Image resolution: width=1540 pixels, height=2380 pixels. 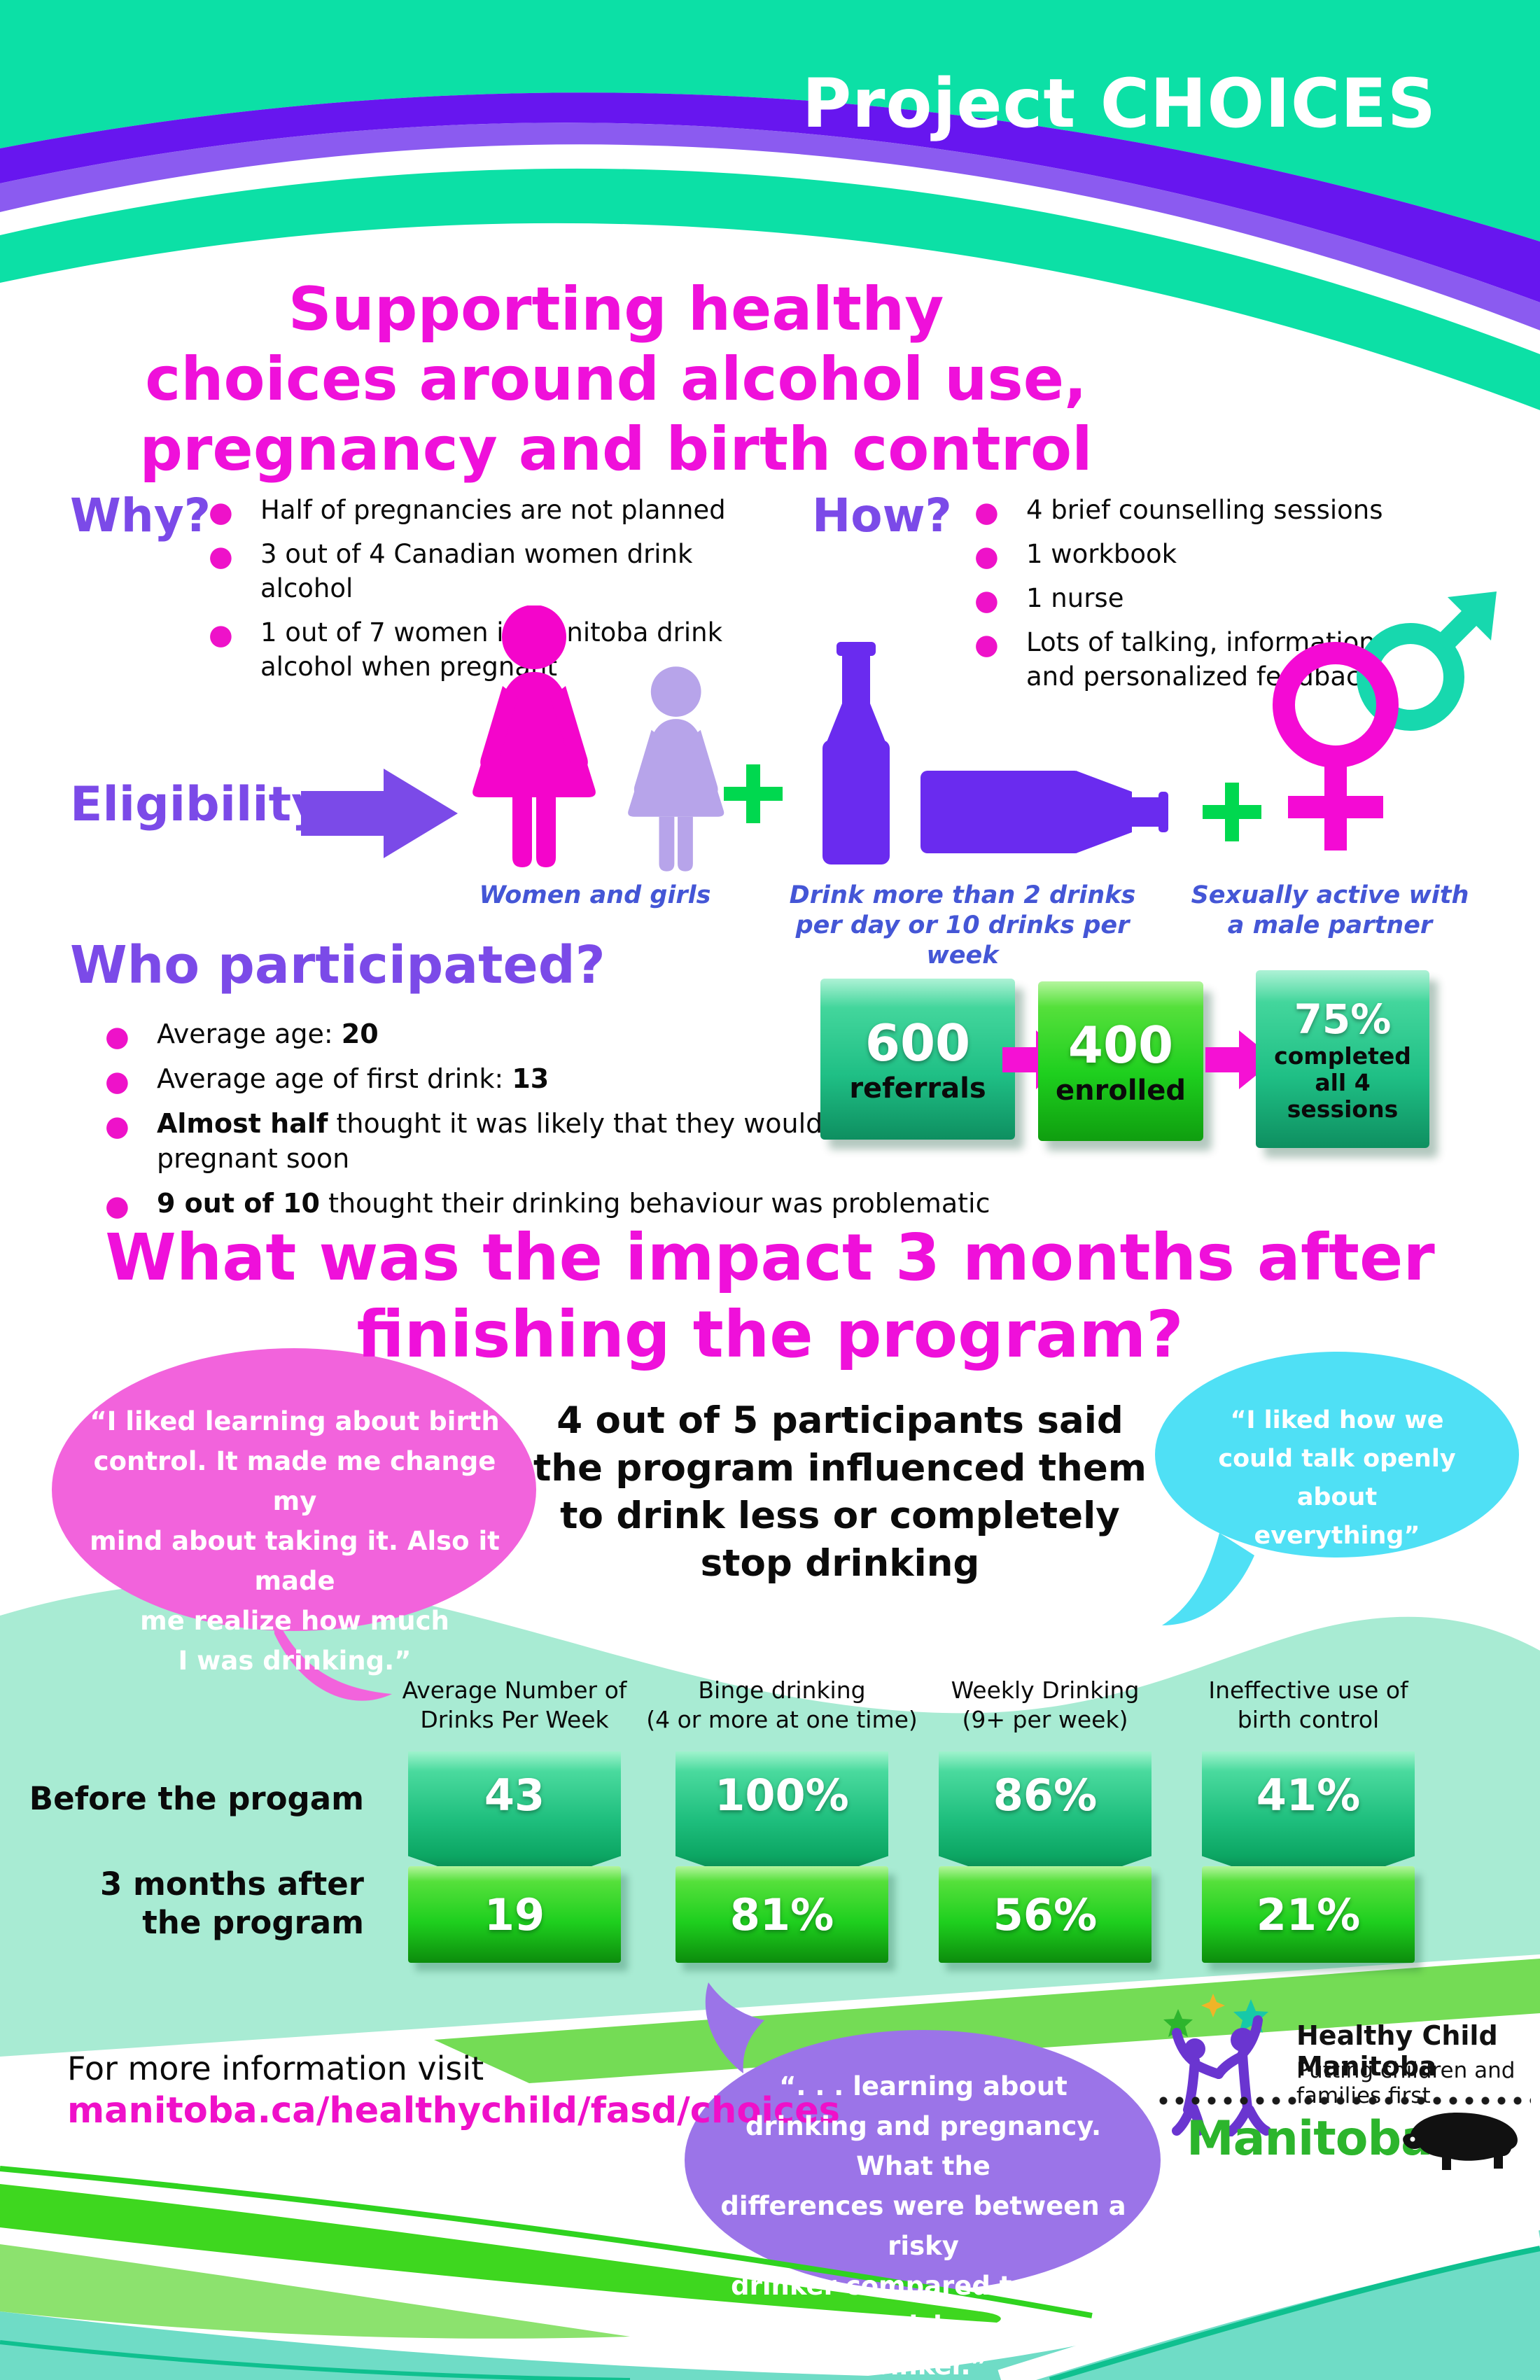 I want to click on column-header-line: Binge drinking, so click(x=782, y=1690).